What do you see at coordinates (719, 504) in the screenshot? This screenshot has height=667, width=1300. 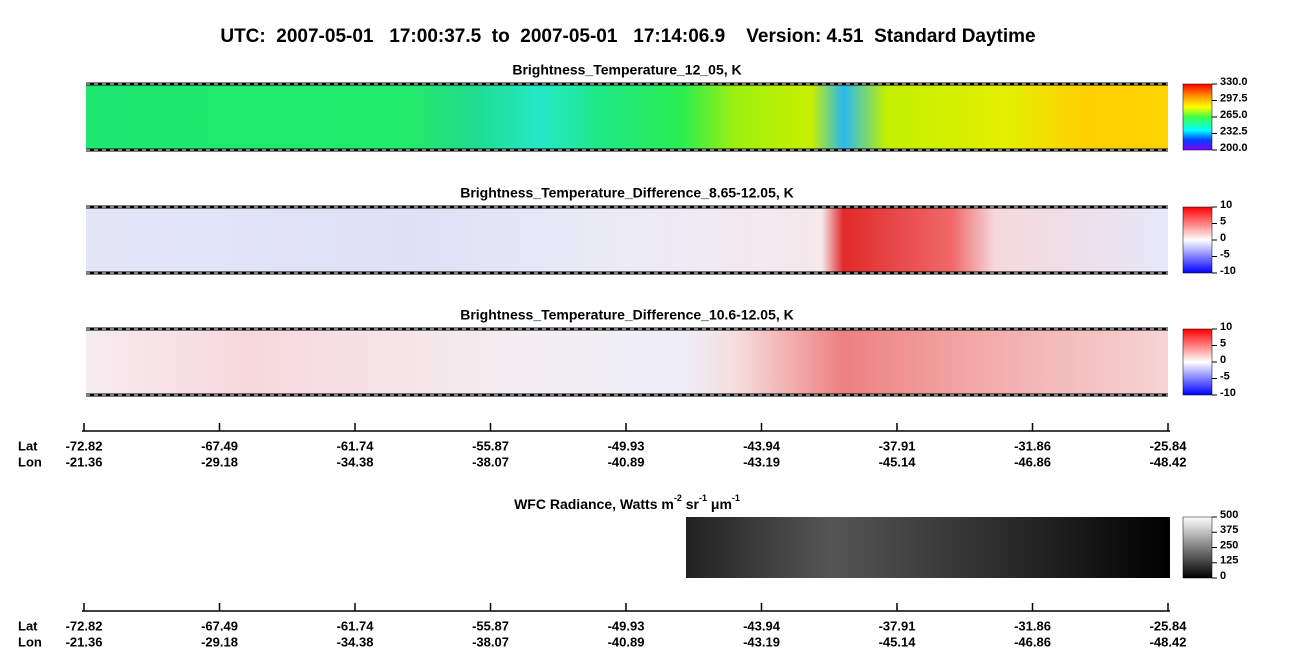 I see `title-part: μm` at bounding box center [719, 504].